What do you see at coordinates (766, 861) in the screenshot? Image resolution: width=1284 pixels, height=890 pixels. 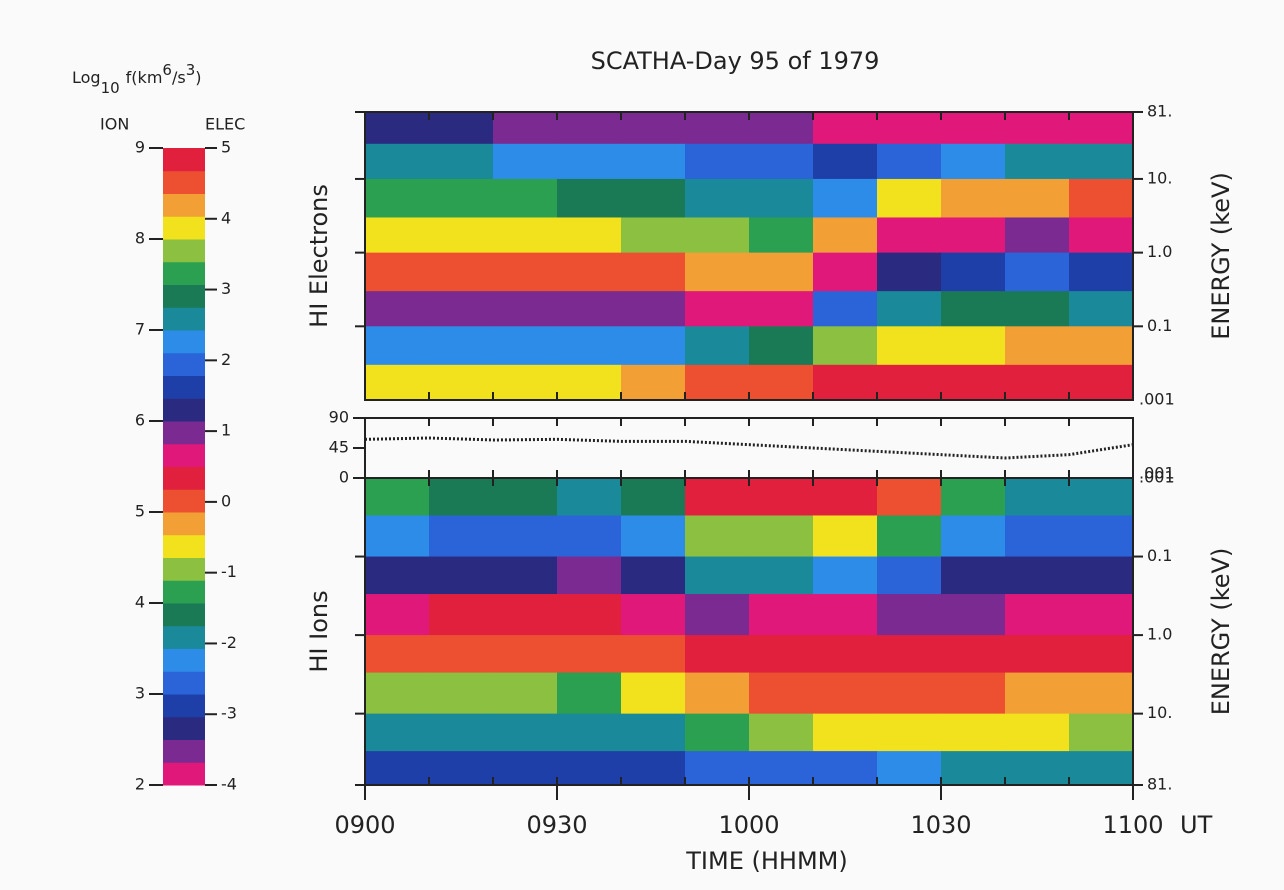 I see `x-axis-title: TIME (HHMM)` at bounding box center [766, 861].